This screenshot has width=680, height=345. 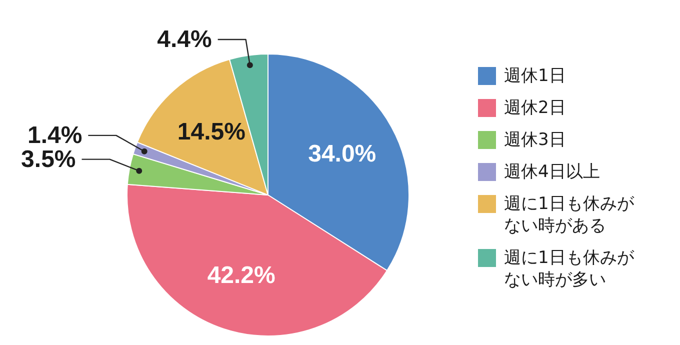 What do you see at coordinates (342, 154) in the screenshot?
I see `data-label: 34.0%` at bounding box center [342, 154].